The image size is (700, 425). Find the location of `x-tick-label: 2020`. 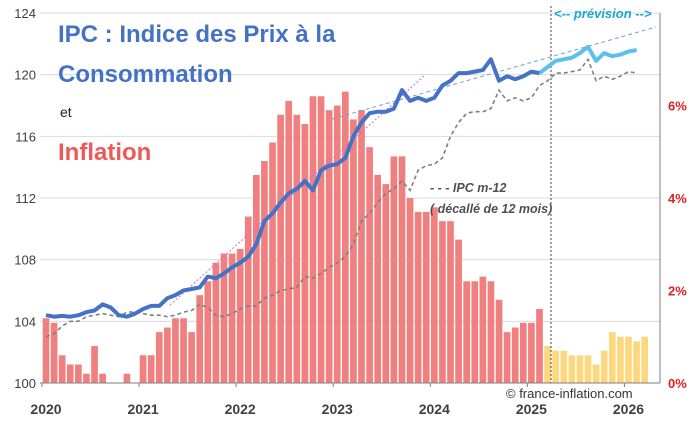

x-tick-label: 2020 is located at coordinates (45, 409).